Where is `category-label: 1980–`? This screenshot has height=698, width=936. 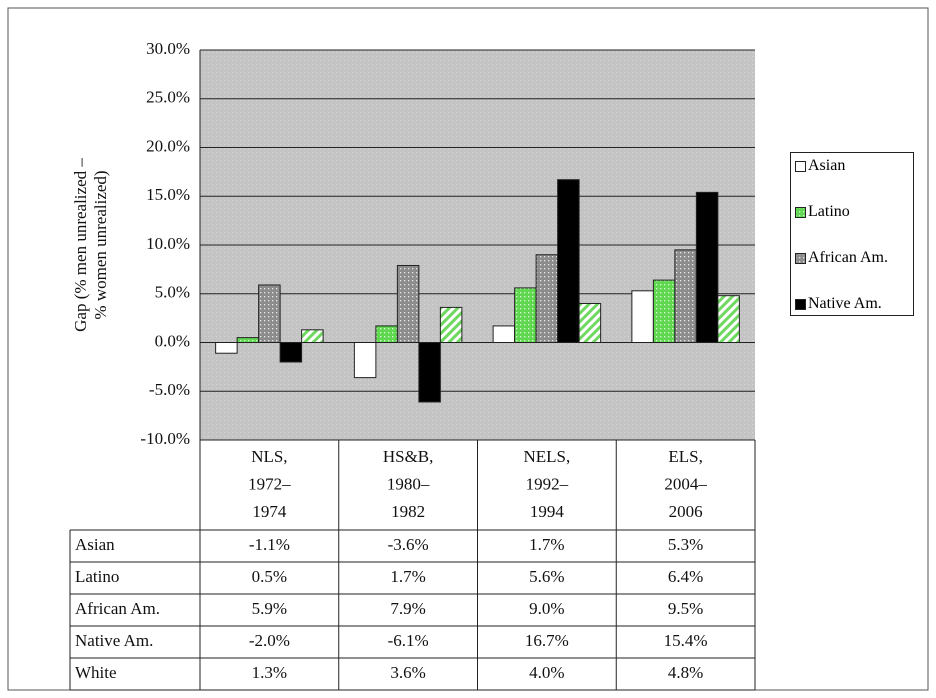
category-label: 1980– is located at coordinates (408, 483).